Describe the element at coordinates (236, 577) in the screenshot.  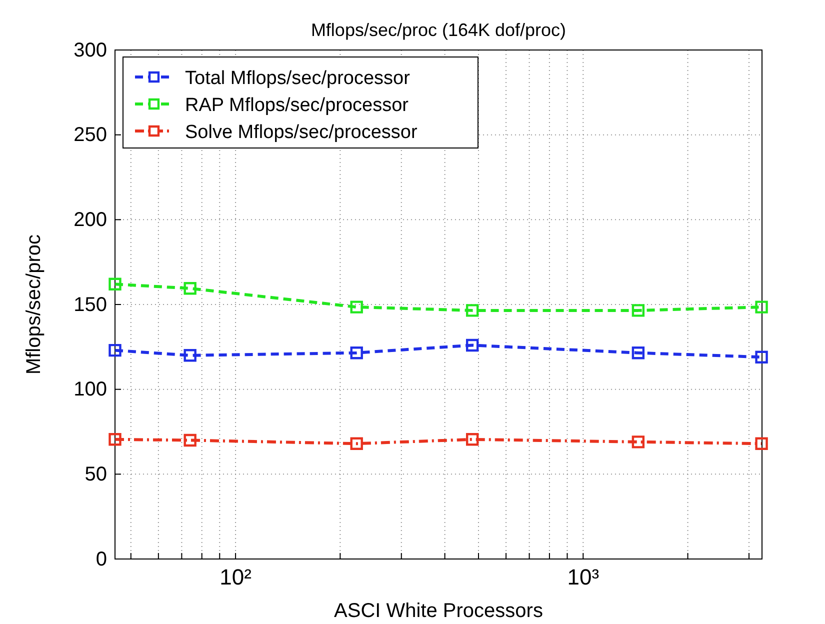
I see `x-tick-label: 10²` at that location.